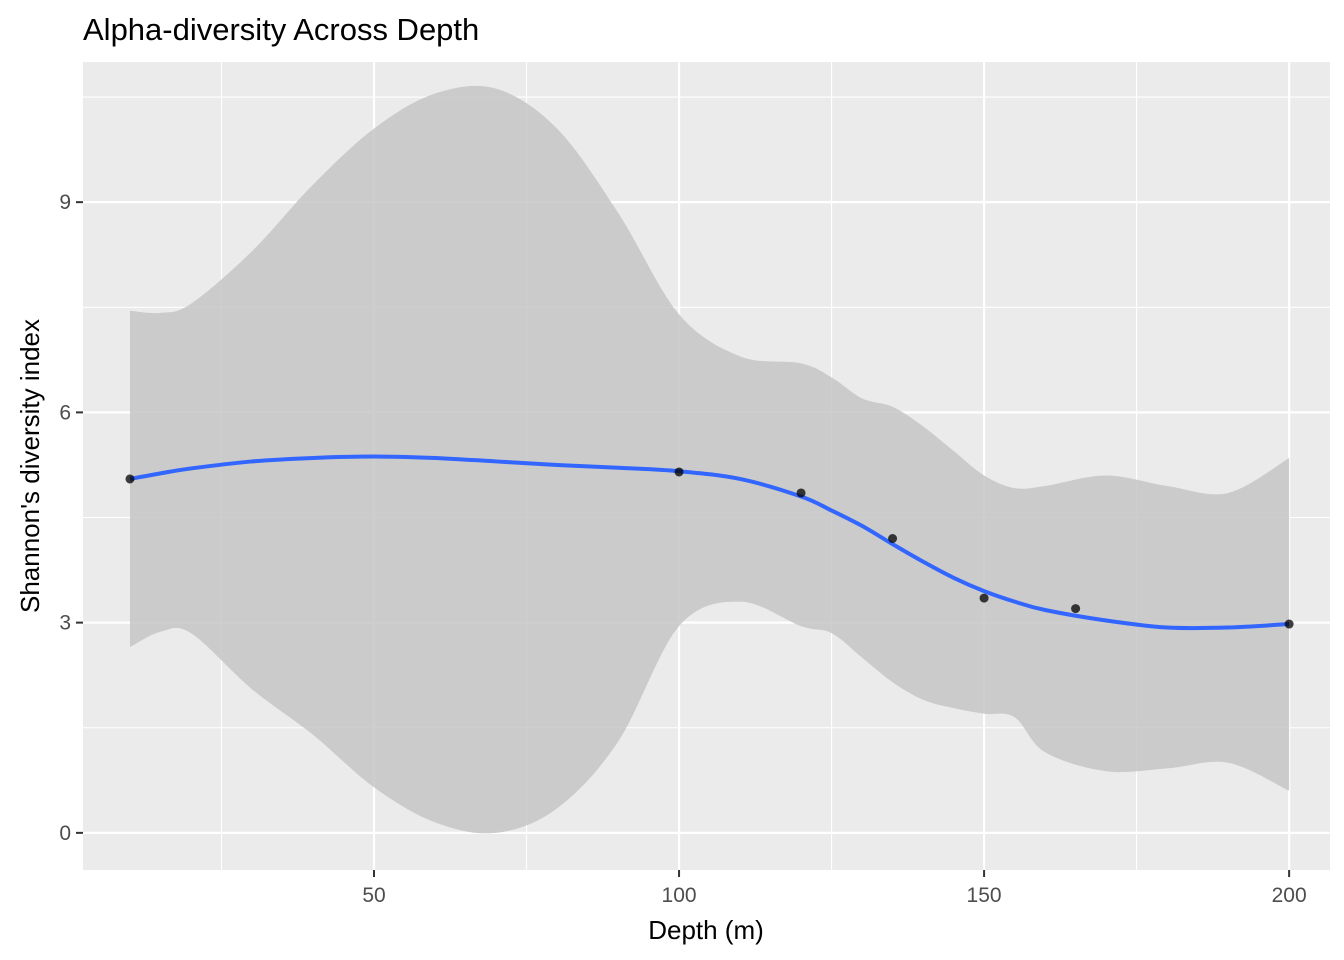 The width and height of the screenshot is (1344, 960). What do you see at coordinates (709, 548) in the screenshot?
I see `data-points` at bounding box center [709, 548].